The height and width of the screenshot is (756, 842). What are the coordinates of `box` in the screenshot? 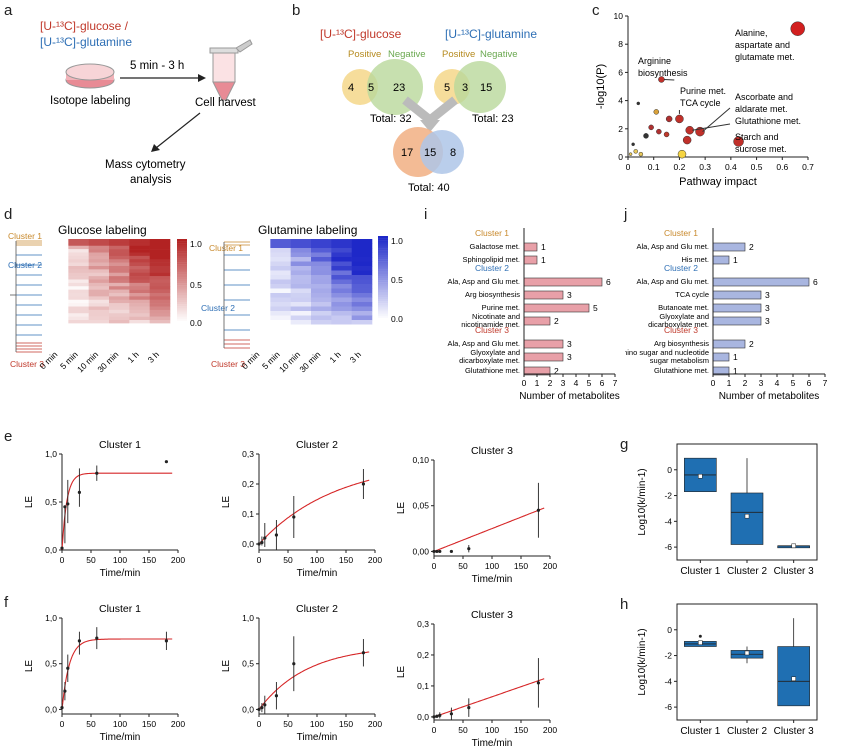 It's located at (793, 676).